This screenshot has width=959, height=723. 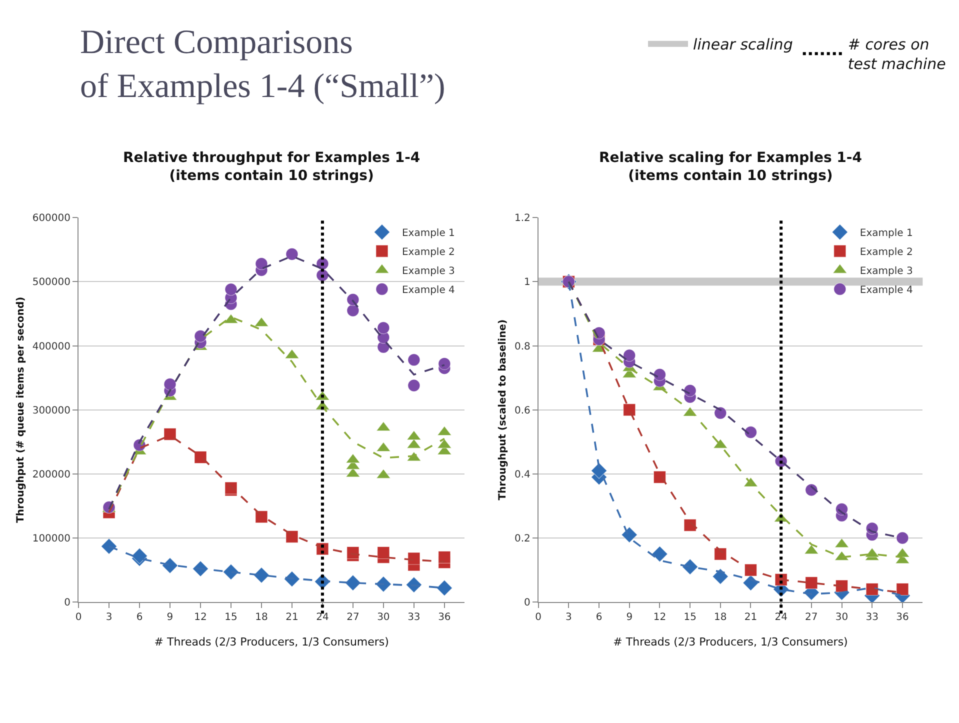 I want to click on y-tick-label: 0.6, so click(x=522, y=410).